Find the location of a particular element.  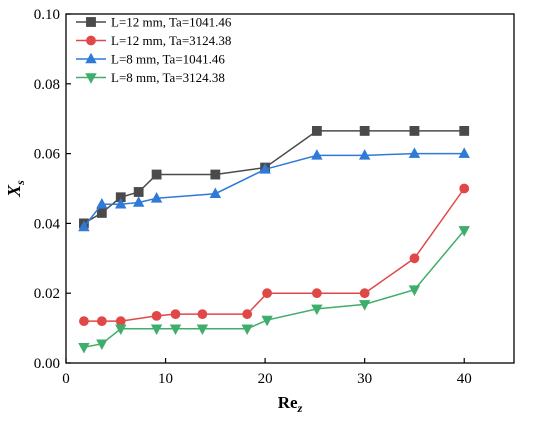

y-tick-label: 0.08 is located at coordinates (47, 85).